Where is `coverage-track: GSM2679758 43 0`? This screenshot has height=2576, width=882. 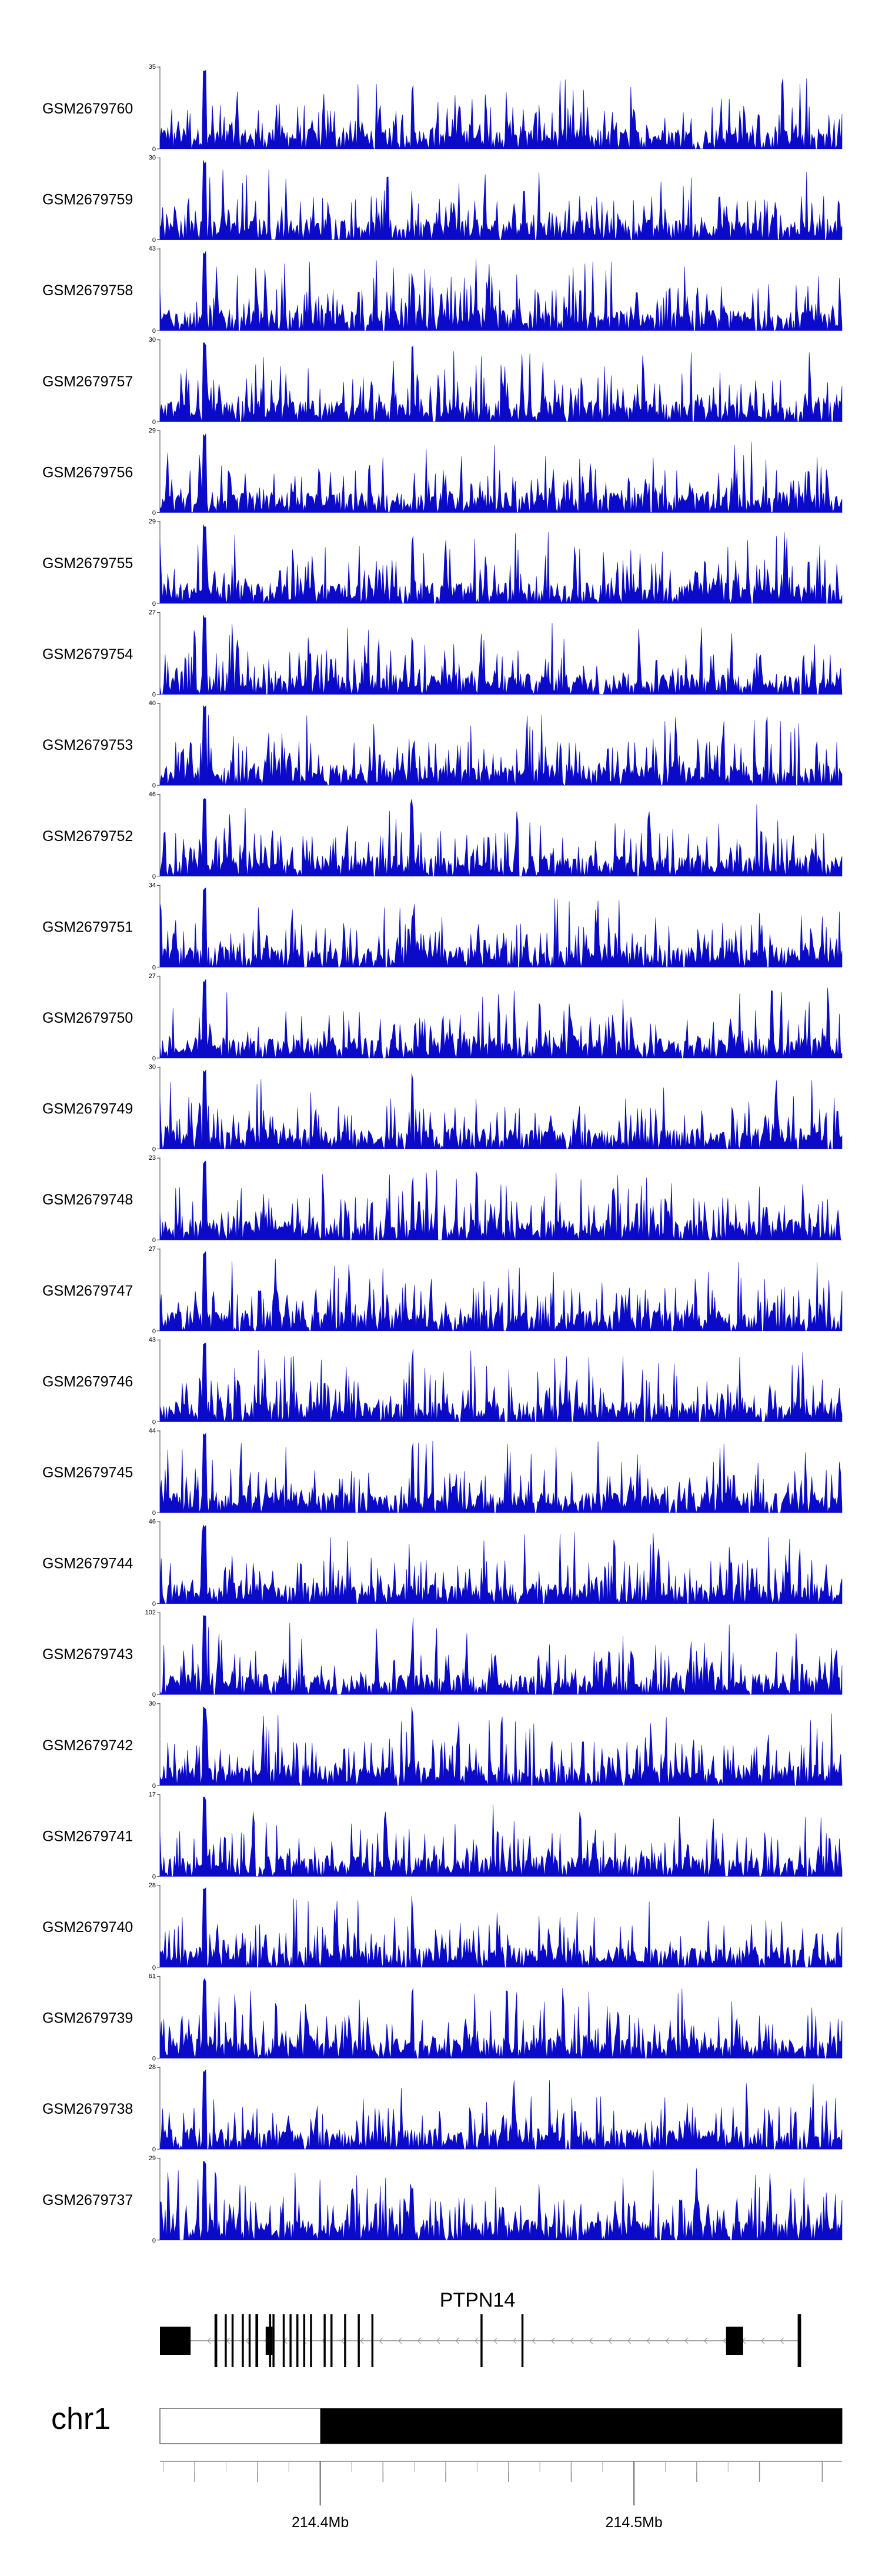 coverage-track: GSM2679758 43 0 is located at coordinates (442, 290).